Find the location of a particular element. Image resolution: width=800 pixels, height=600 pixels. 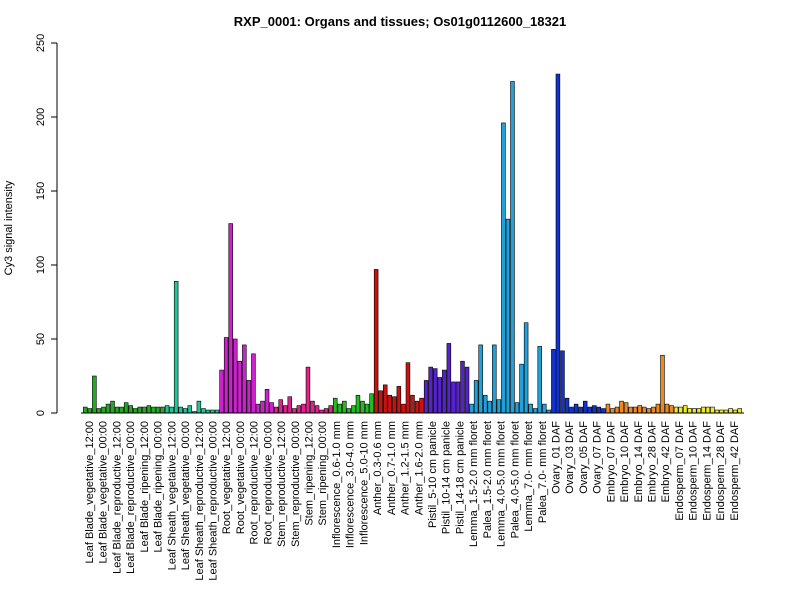

x-tick-label: Leaf Sheath_reproductive_12:00 is located at coordinates (200, 501).